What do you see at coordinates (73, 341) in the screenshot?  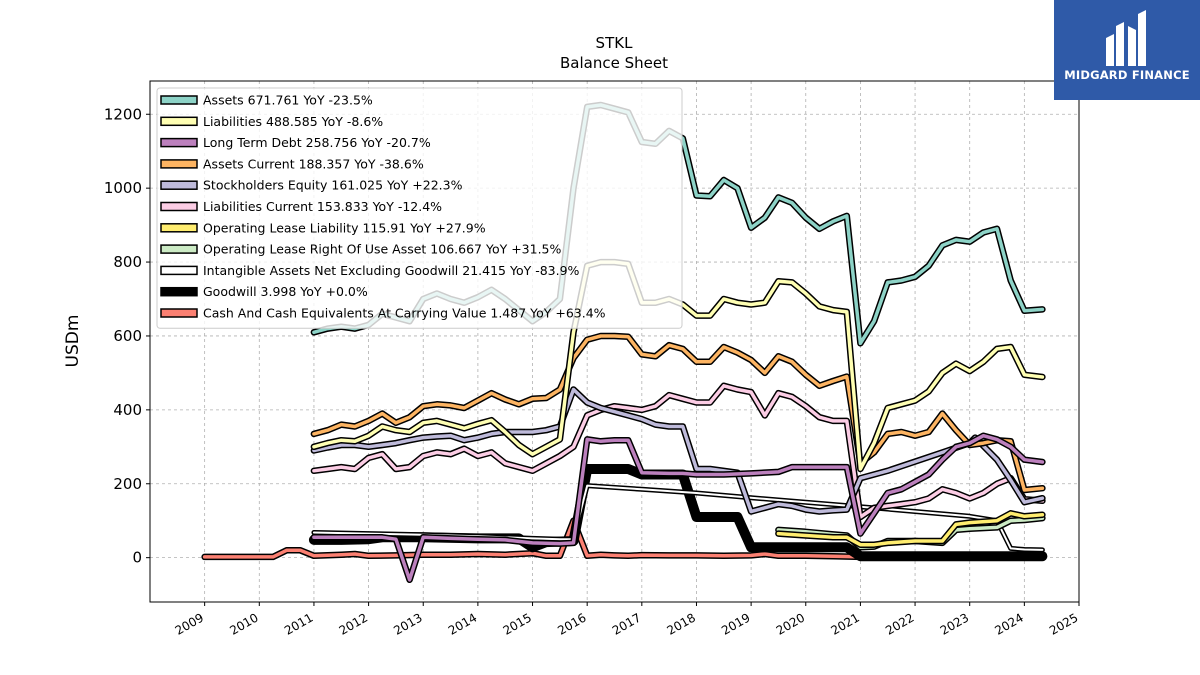 I see `y-axis-label: USDm` at bounding box center [73, 341].